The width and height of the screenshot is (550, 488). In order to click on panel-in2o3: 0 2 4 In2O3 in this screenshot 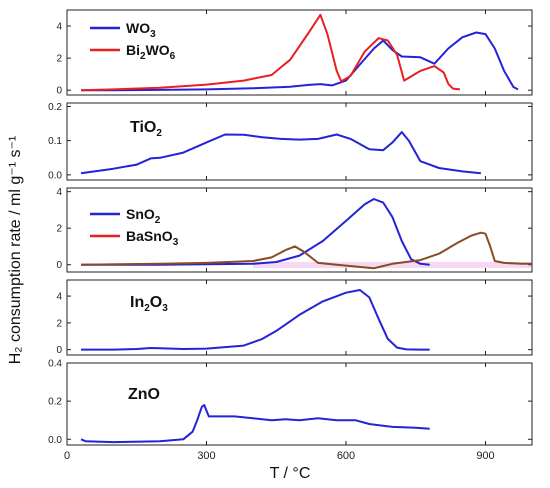, I will do `click(294, 317)`.